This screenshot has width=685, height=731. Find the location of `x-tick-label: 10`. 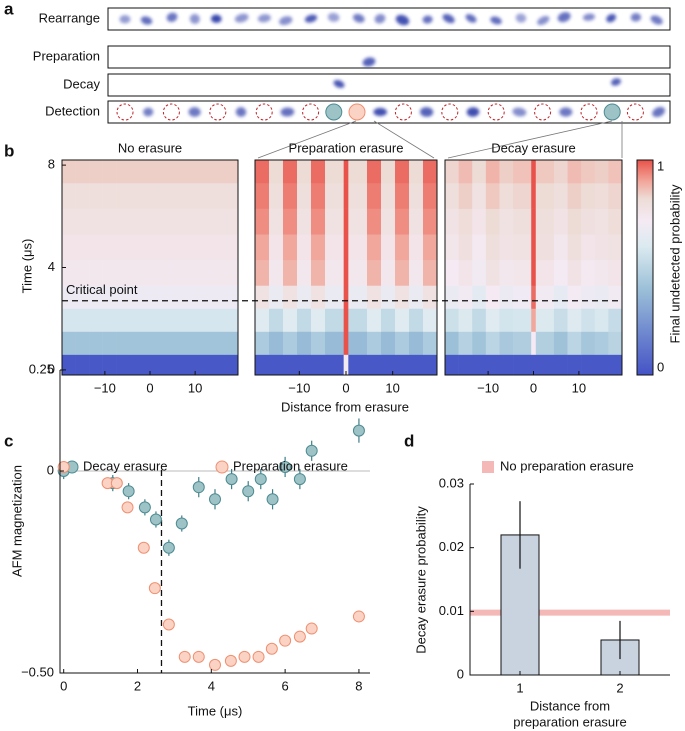

x-tick-label: 10 is located at coordinates (579, 387).